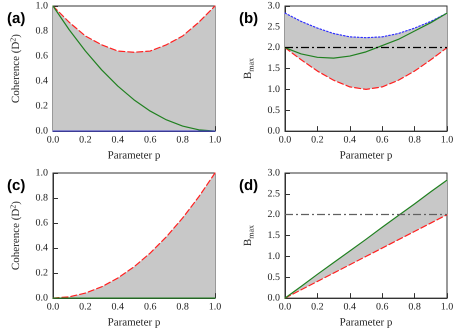 The width and height of the screenshot is (463, 333). Describe the element at coordinates (16, 185) in the screenshot. I see `chart-title: (c)` at that location.